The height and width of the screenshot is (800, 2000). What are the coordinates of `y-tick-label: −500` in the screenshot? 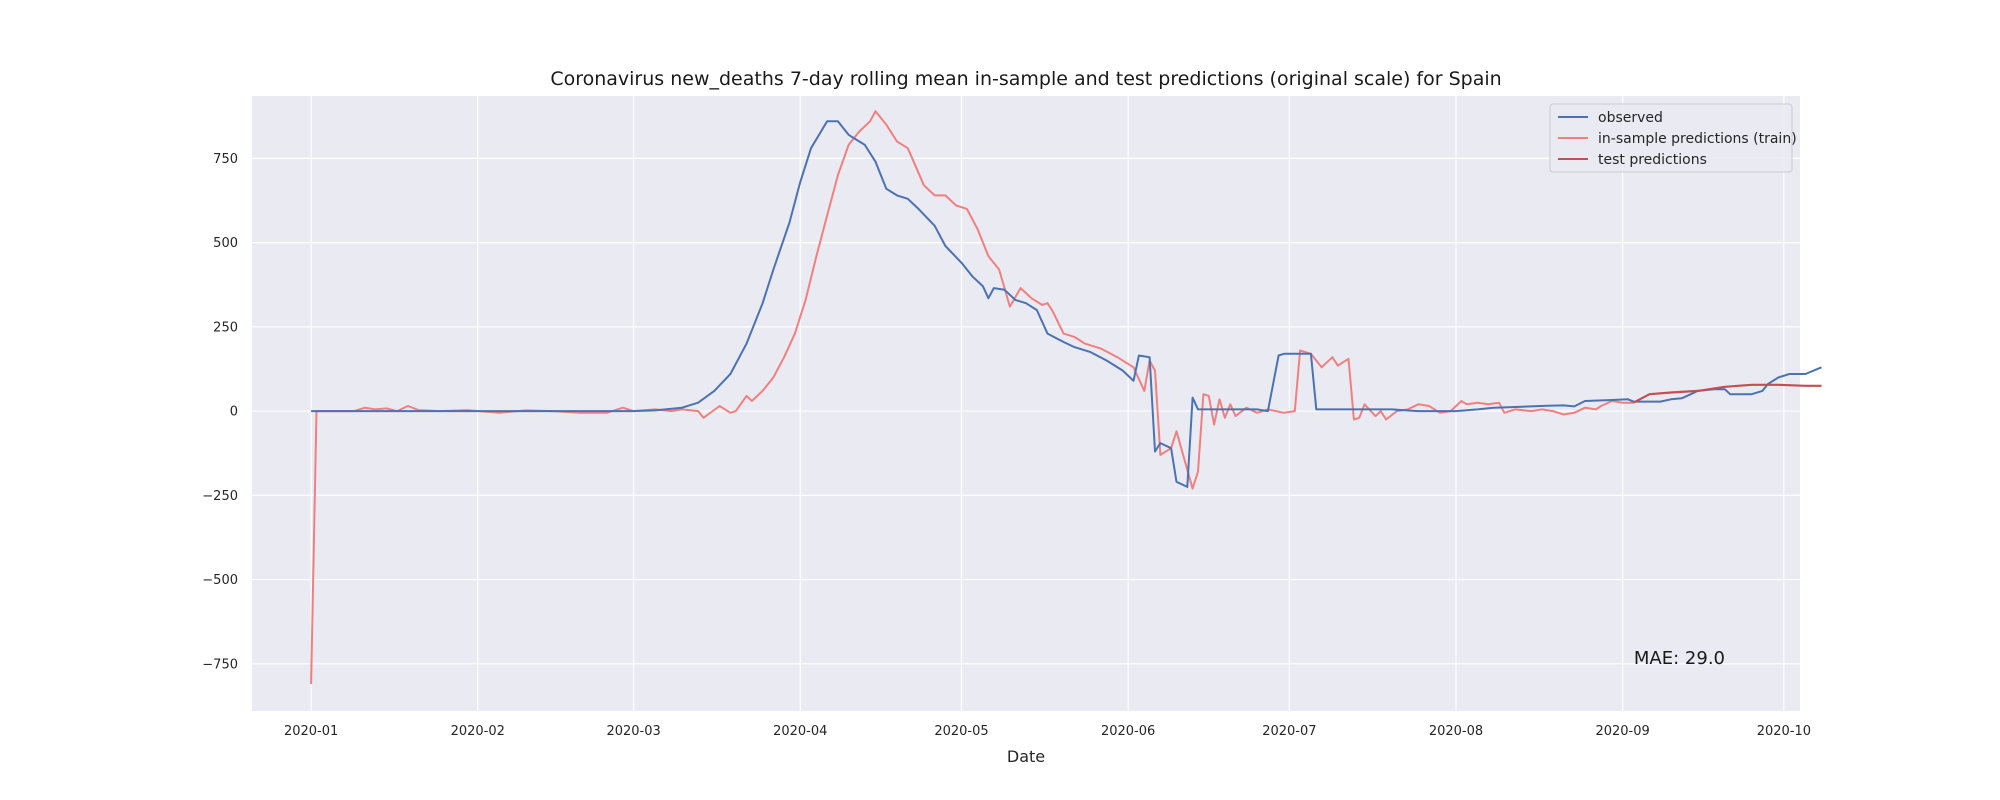 It's located at (220, 580).